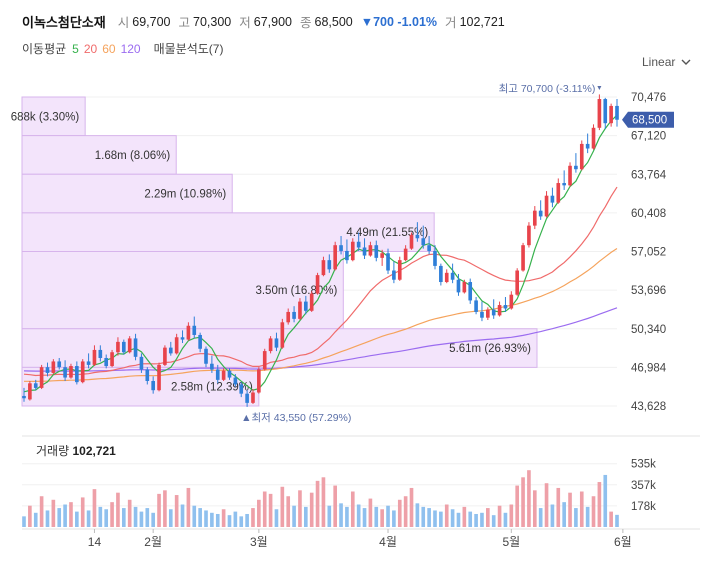  What do you see at coordinates (45, 117) in the screenshot?
I see `volume-profile-label: 688k (3.30%)` at bounding box center [45, 117].